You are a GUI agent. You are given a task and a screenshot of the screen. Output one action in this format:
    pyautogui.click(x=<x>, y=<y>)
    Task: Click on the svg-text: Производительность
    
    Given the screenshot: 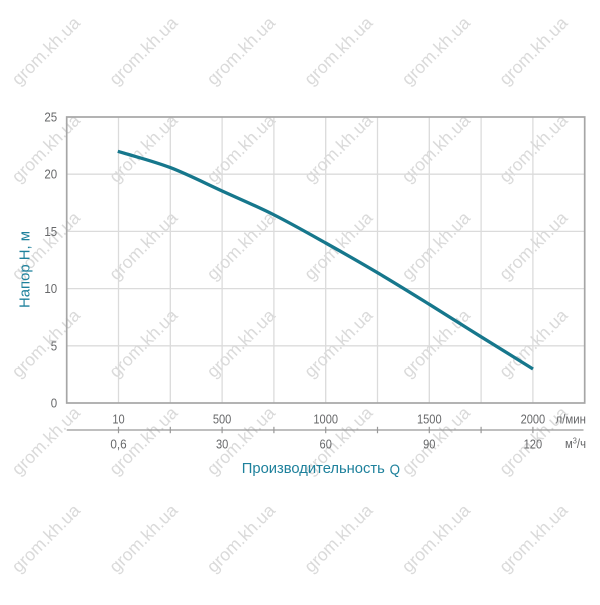 What is the action you would take?
    pyautogui.click(x=313, y=468)
    